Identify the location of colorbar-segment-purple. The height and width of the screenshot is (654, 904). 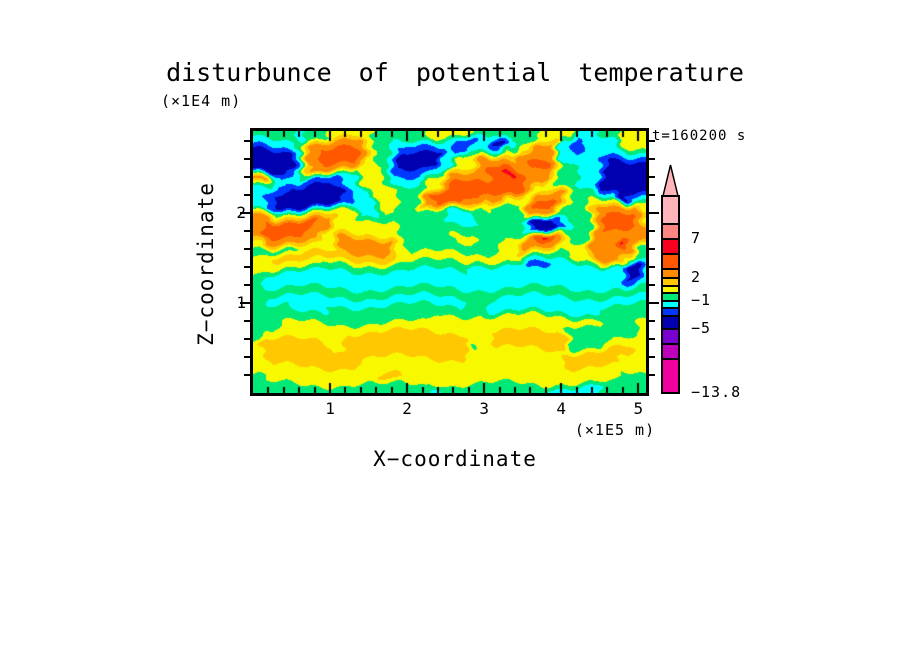
(670, 351).